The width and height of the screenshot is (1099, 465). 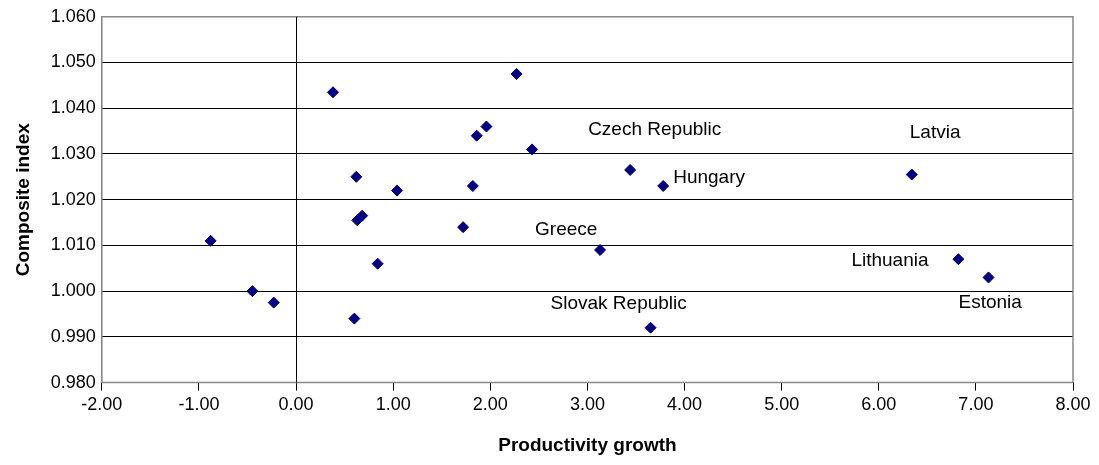 What do you see at coordinates (73, 290) in the screenshot?
I see `y-tick-label: 1.000` at bounding box center [73, 290].